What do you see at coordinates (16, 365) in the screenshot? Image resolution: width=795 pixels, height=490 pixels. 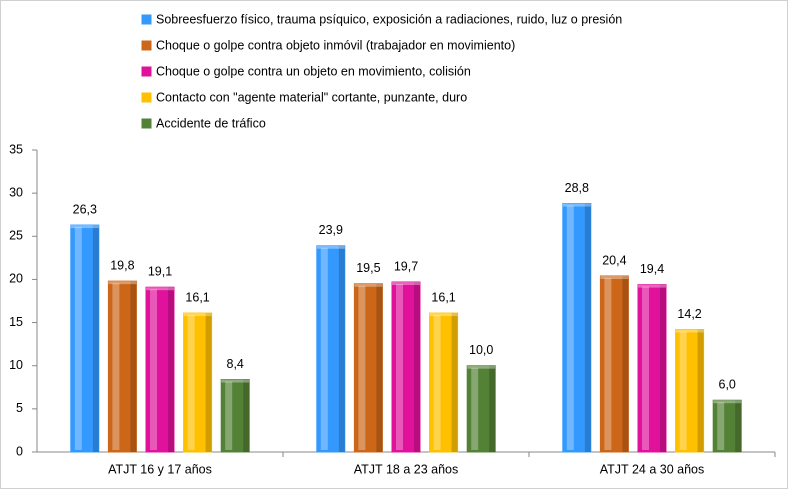 I see `y-tick-label: 10` at bounding box center [16, 365].